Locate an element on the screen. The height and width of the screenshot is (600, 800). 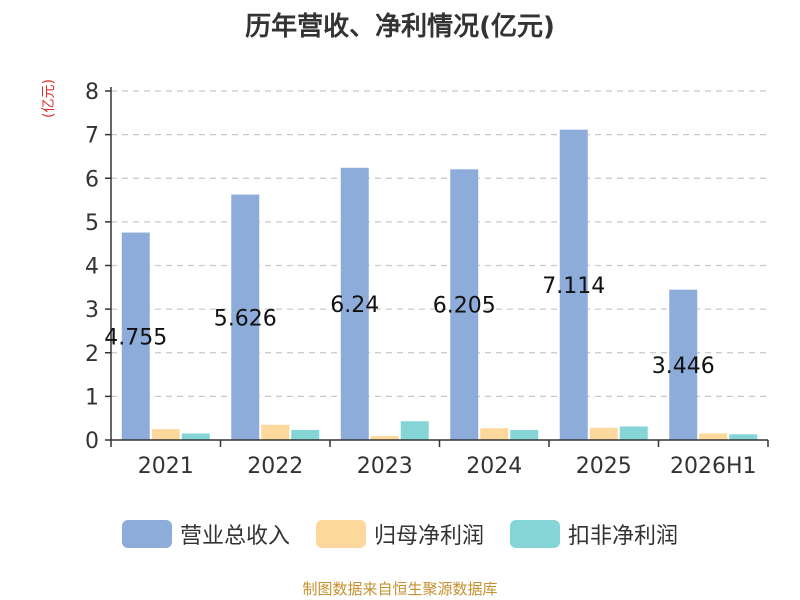
bar-value-label: 4.755 is located at coordinates (135, 337).